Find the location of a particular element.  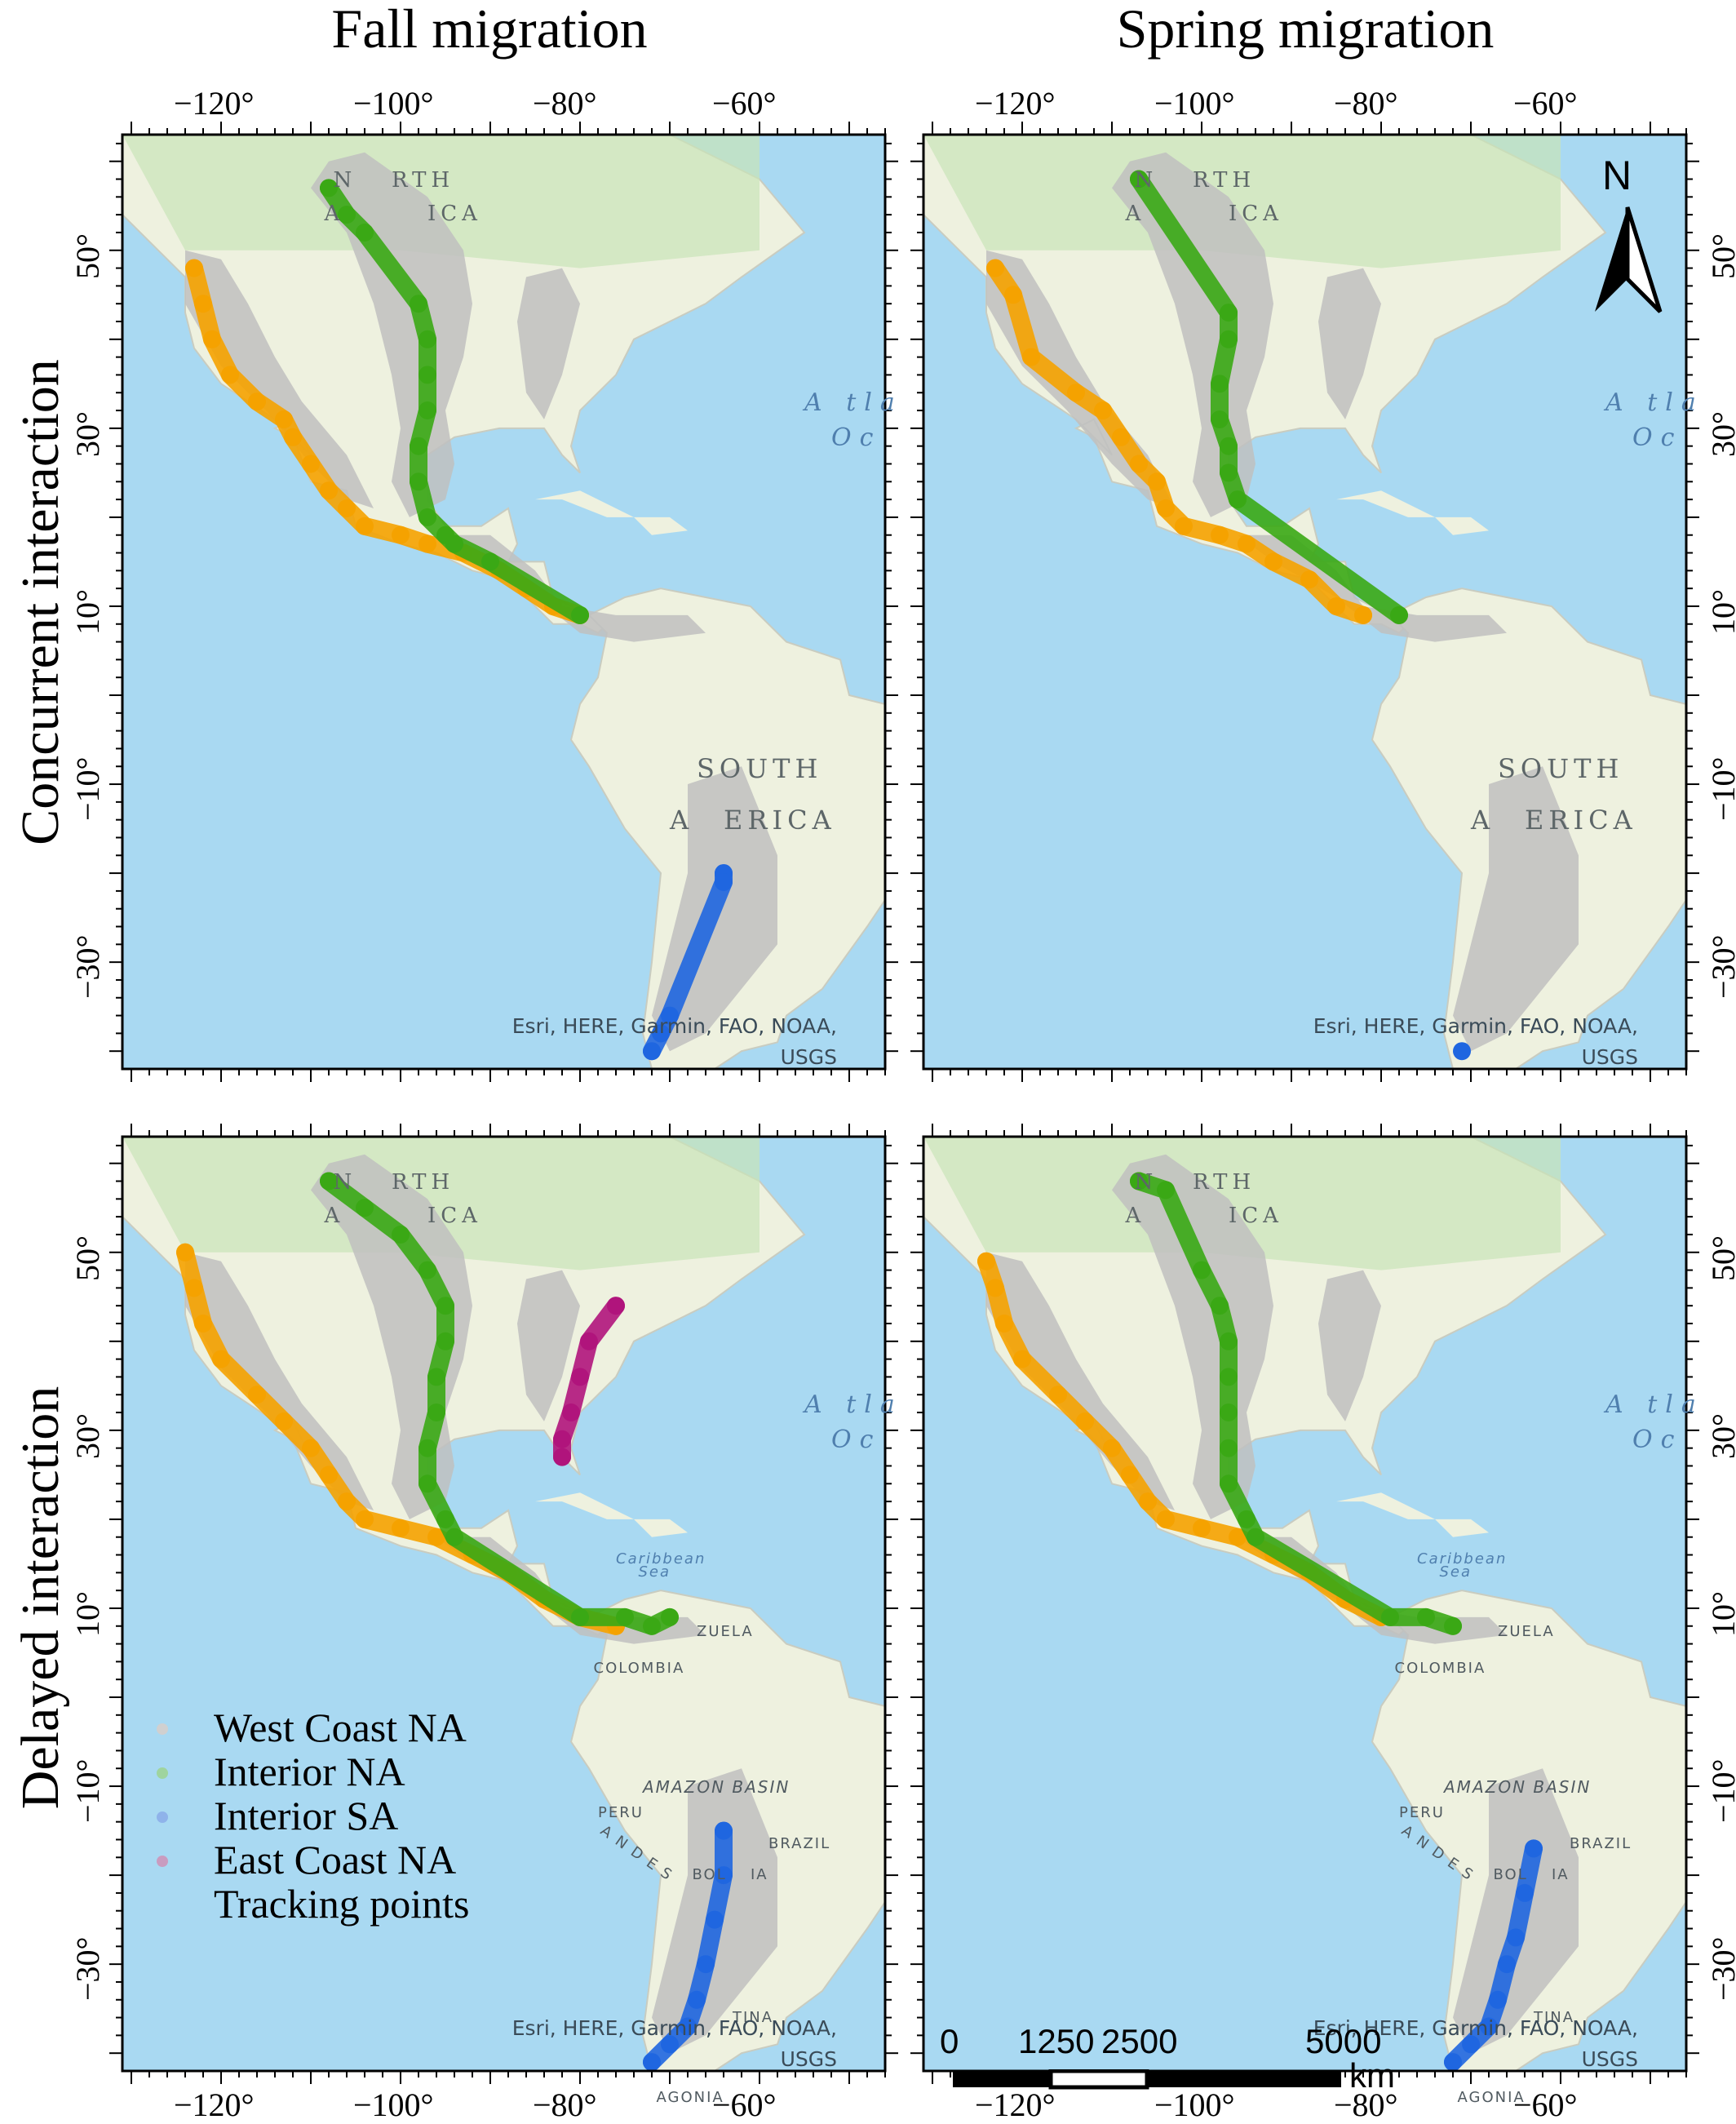

land-hispaniola is located at coordinates (661, 526).